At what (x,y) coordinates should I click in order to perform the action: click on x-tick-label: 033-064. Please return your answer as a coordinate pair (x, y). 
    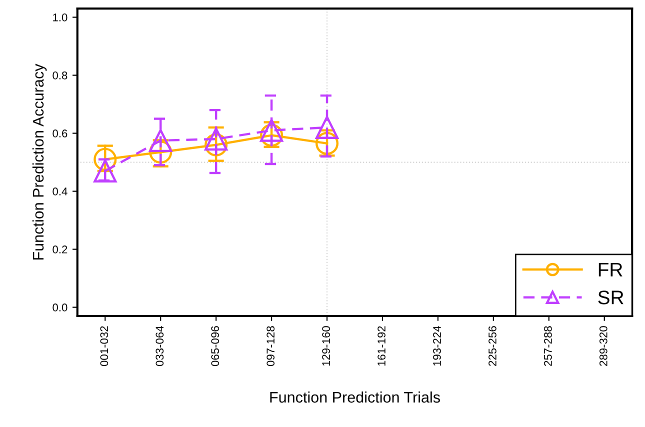
    Looking at the image, I should click on (160, 346).